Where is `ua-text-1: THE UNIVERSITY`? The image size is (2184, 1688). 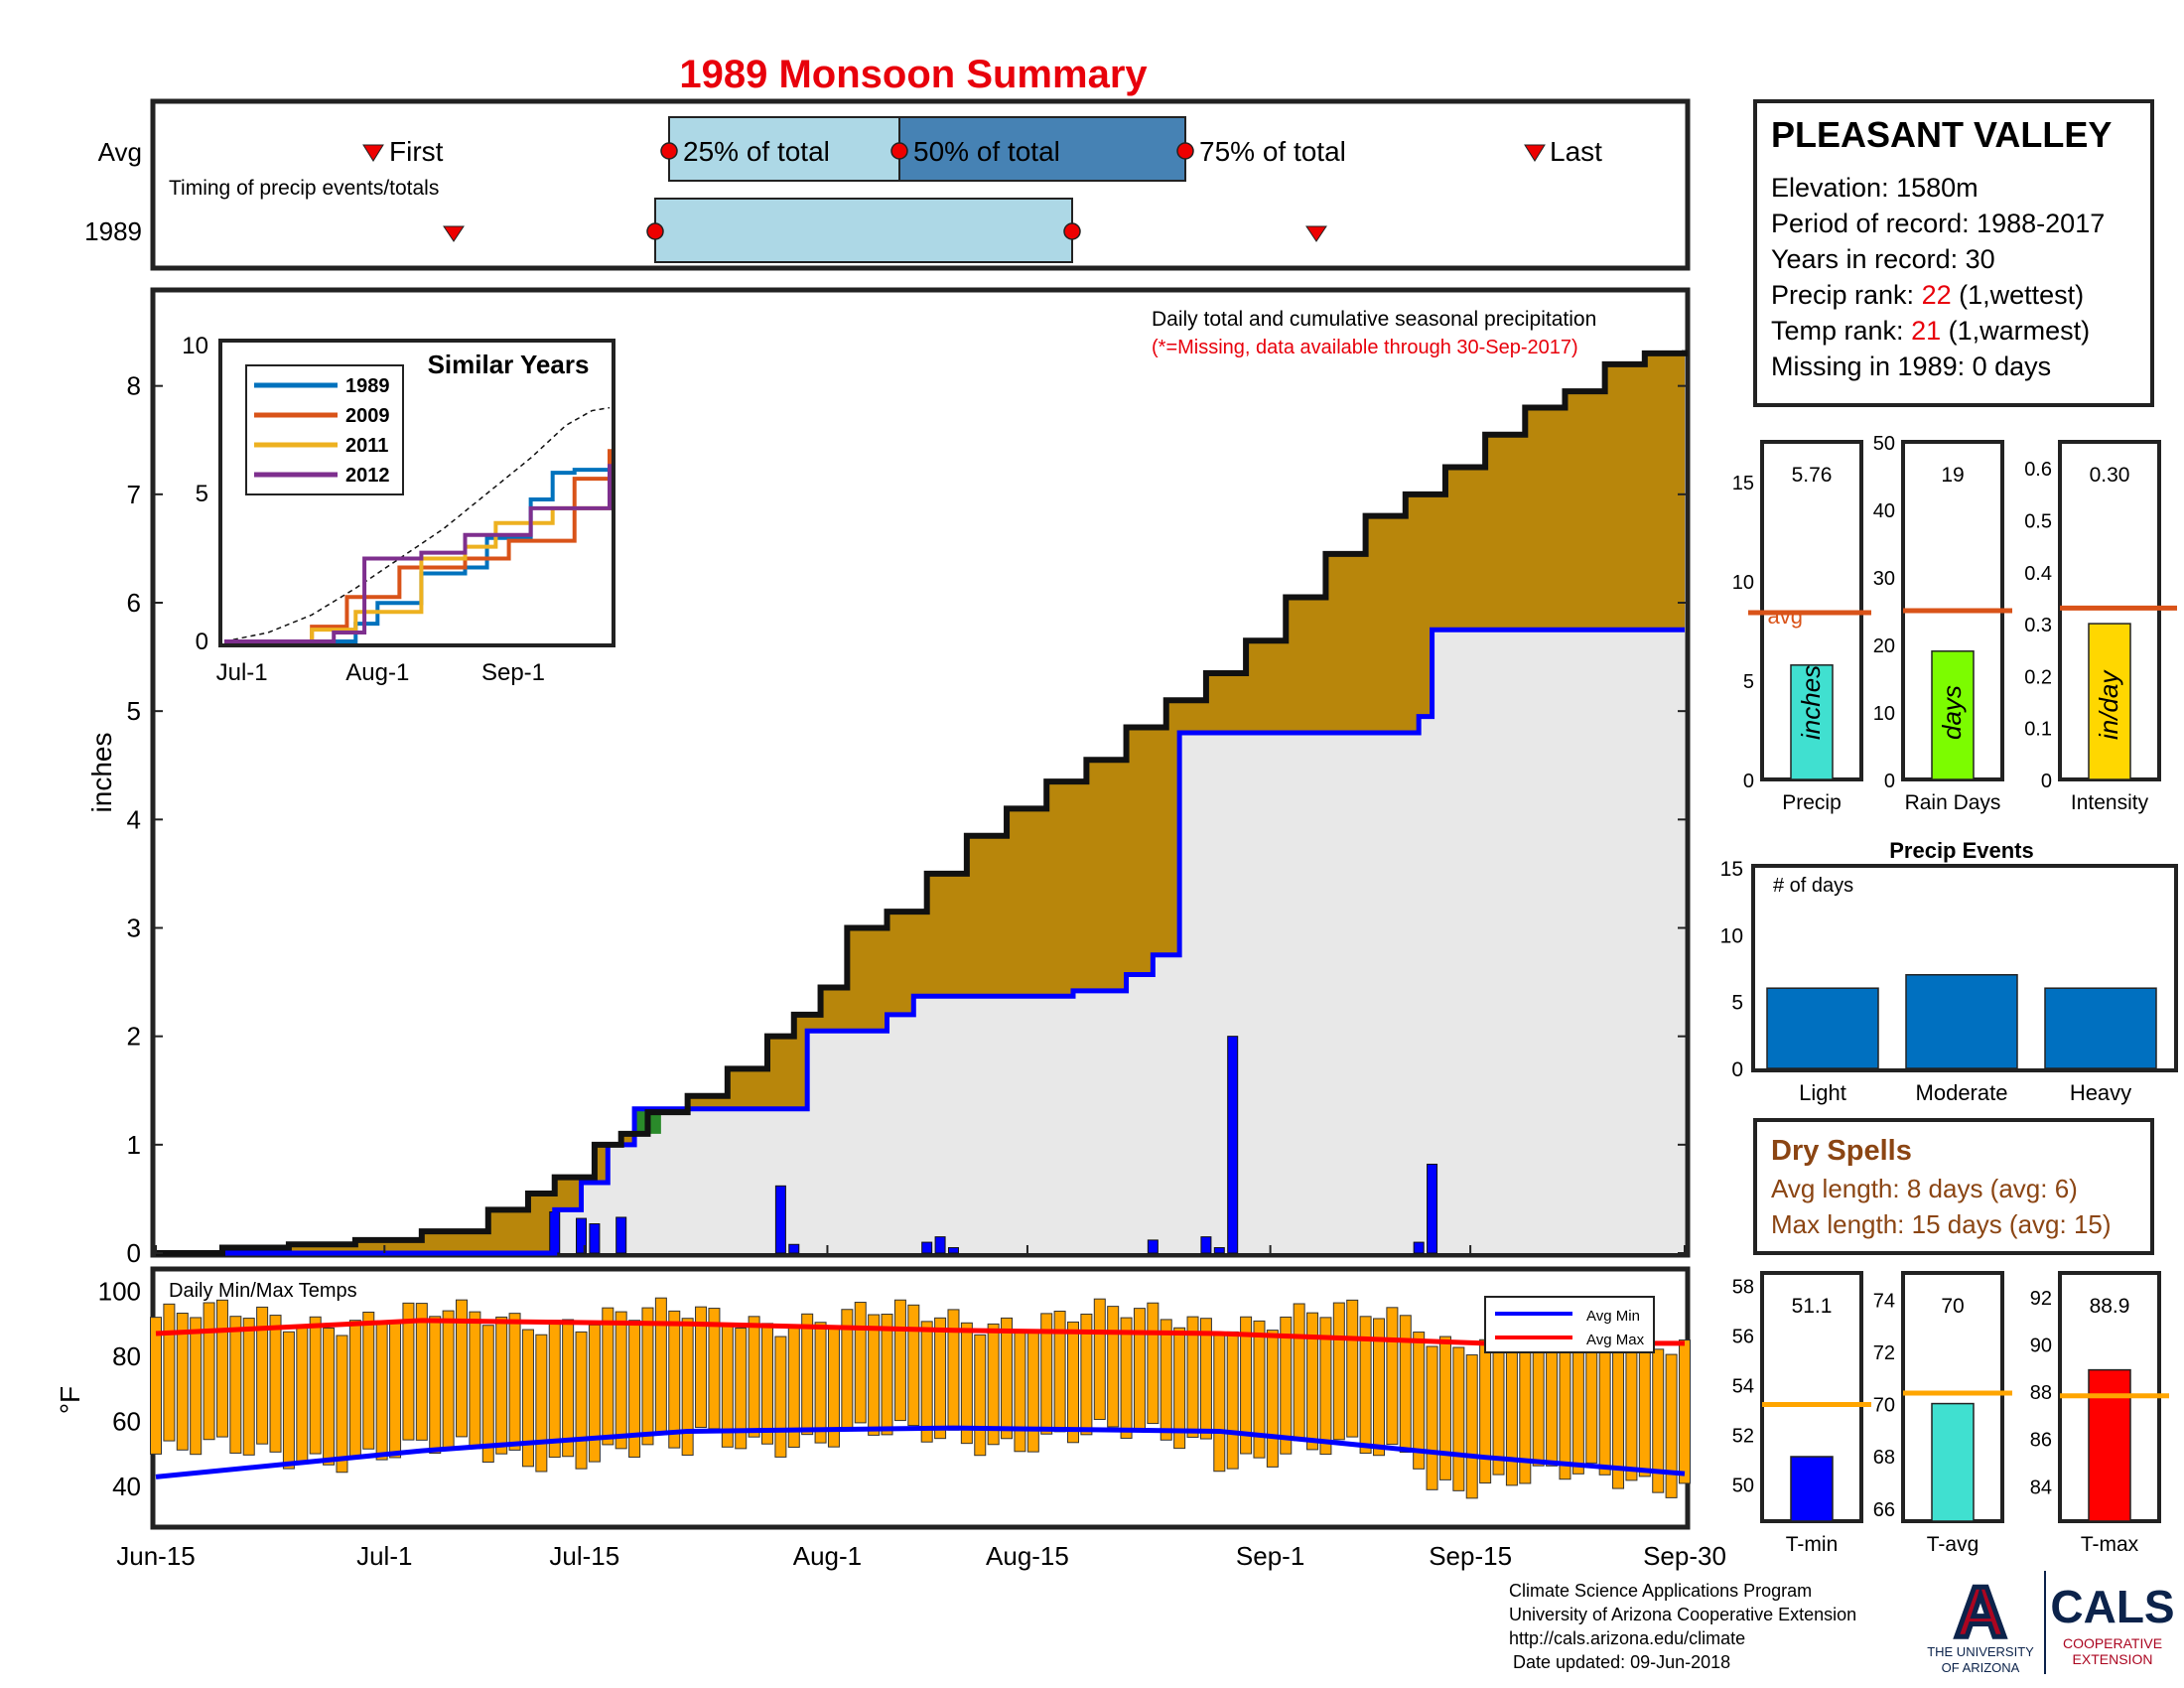 ua-text-1: THE UNIVERSITY is located at coordinates (1980, 1651).